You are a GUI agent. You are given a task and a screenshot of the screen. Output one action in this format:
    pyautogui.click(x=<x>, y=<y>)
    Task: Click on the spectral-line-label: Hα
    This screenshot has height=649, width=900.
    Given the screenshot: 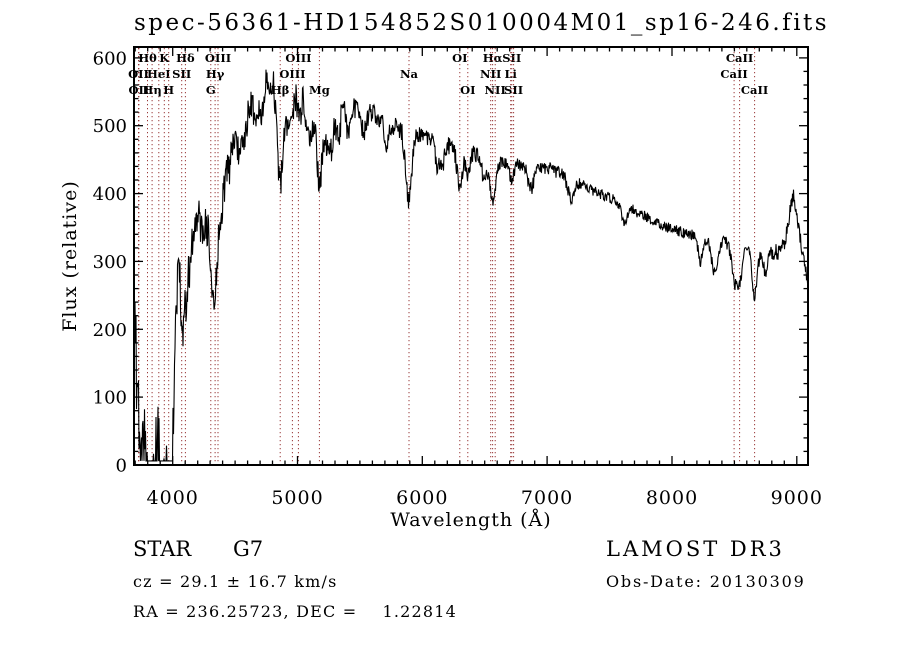 What is the action you would take?
    pyautogui.click(x=493, y=58)
    